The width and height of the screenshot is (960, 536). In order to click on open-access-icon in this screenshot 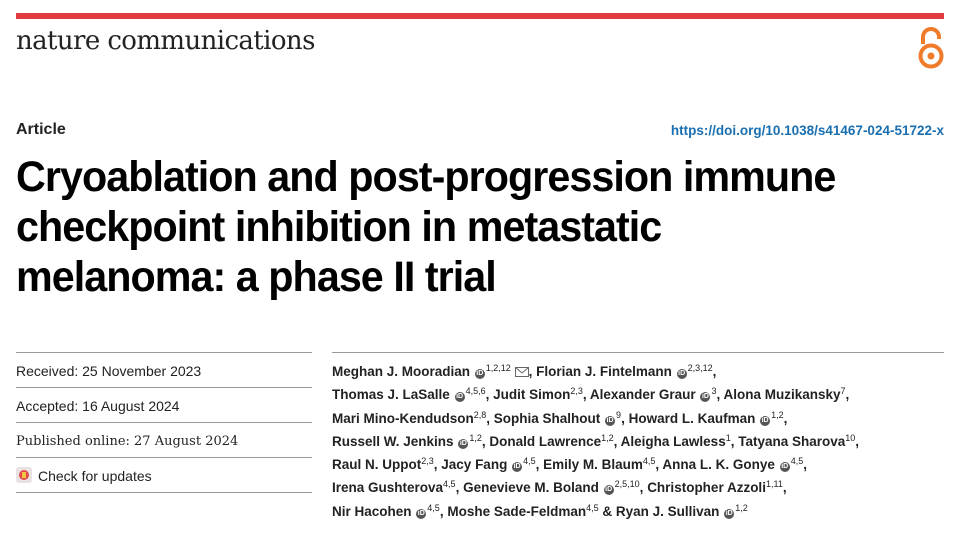, I will do `click(931, 48)`.